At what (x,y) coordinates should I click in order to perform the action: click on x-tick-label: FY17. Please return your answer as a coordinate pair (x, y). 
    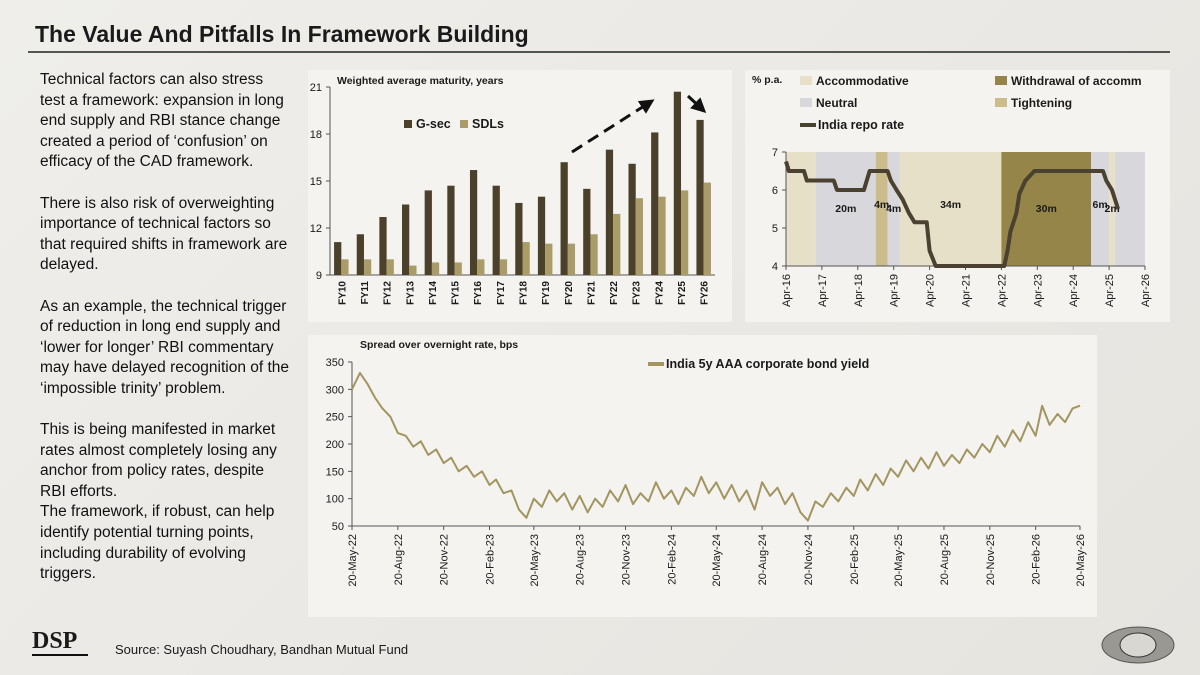
    Looking at the image, I should click on (501, 293).